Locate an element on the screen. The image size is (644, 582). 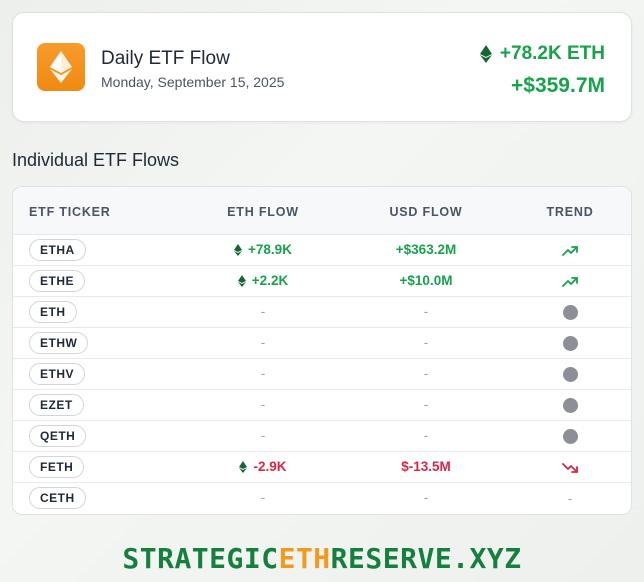
usd-flow-value: $-13.5M is located at coordinates (426, 466).